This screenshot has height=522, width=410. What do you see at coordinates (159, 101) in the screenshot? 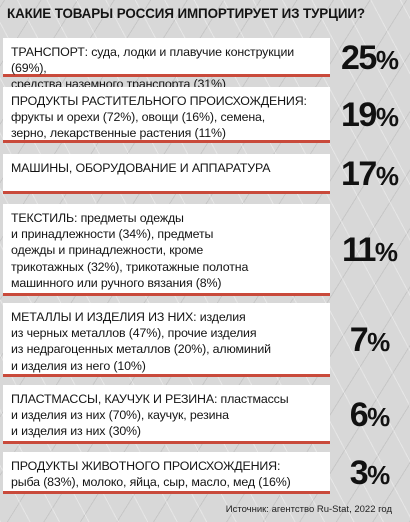
I see `description-line: ПРОДУКТЫ РАСТИТЕЛЬНОГО ПРОИСХОЖДЕНИЯ:` at bounding box center [159, 101].